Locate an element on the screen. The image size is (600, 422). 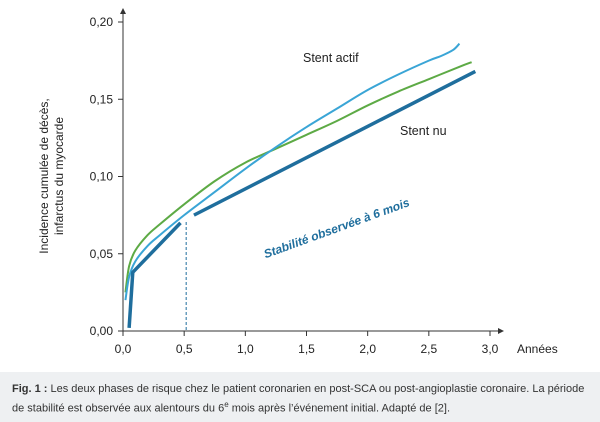
x-tick-label: 2,5 is located at coordinates (428, 349).